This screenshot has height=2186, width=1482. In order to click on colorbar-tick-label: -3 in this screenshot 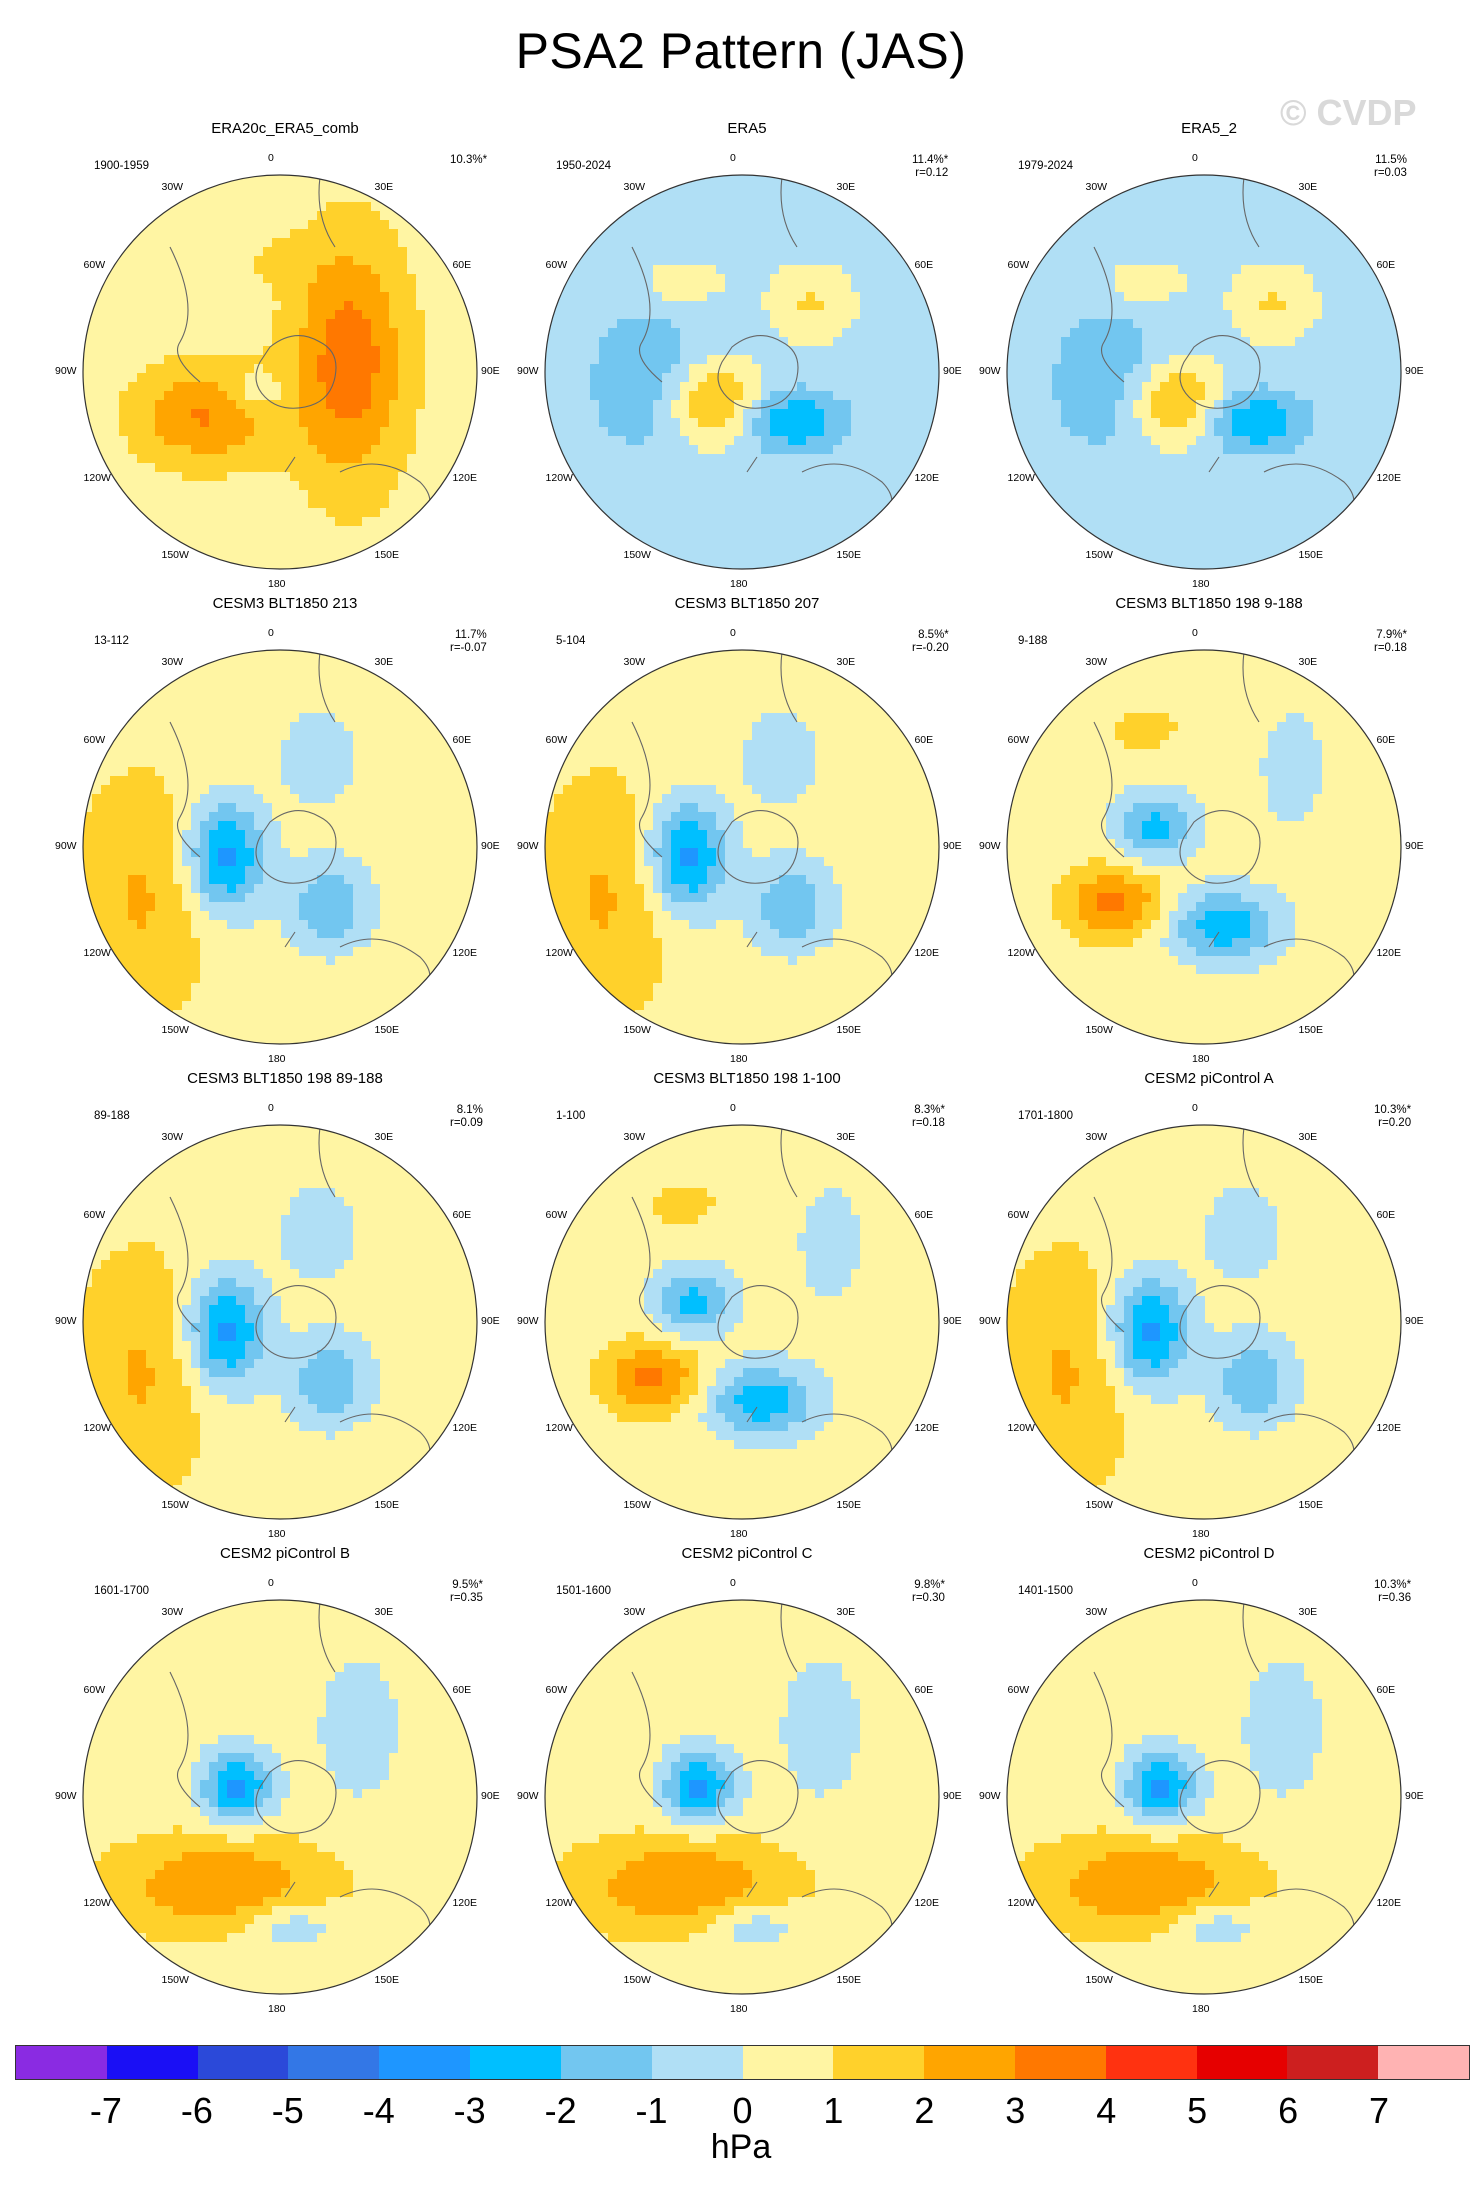, I will do `click(470, 2111)`.